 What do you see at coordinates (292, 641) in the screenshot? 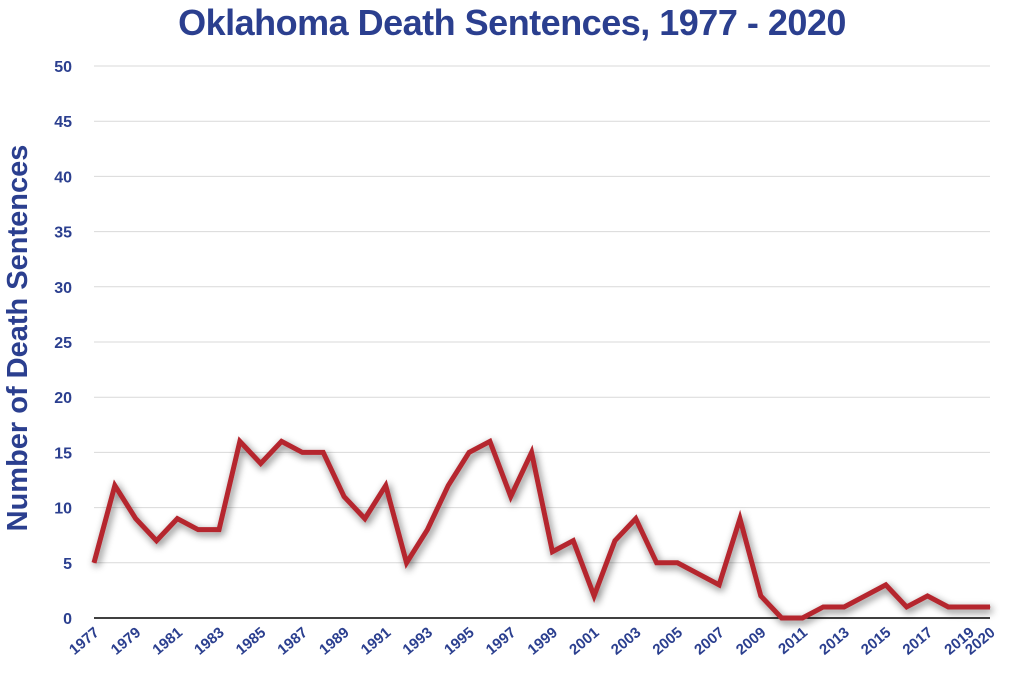
I see `x-tick-label-1987: 1987` at bounding box center [292, 641].